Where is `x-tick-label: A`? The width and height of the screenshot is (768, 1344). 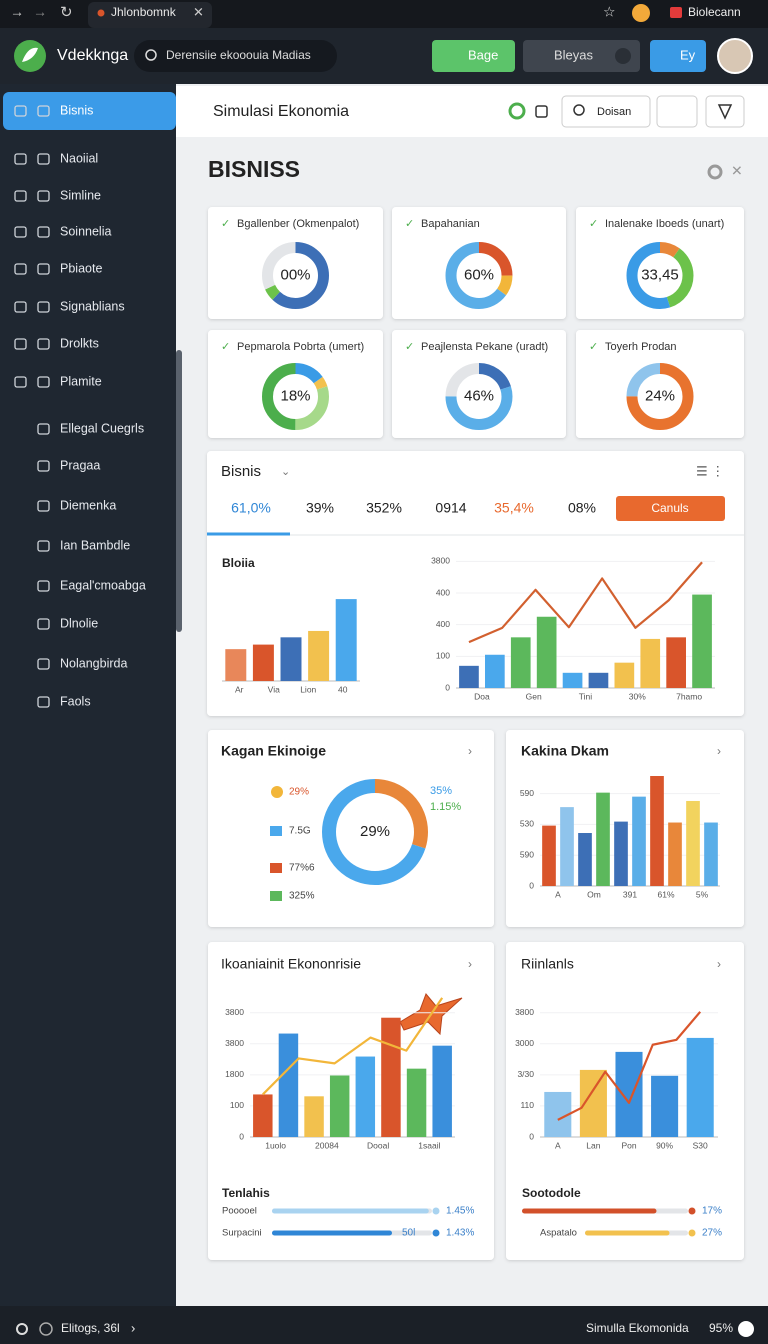 x-tick-label: A is located at coordinates (558, 1145).